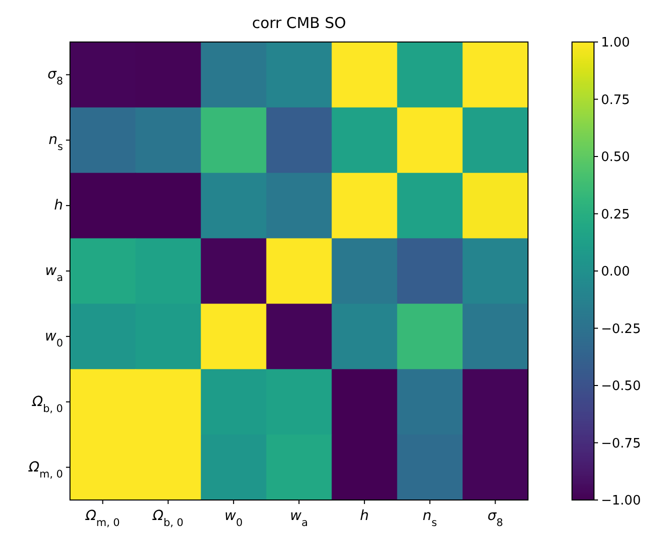 Image resolution: width=667 pixels, height=548 pixels. What do you see at coordinates (615, 157) in the screenshot?
I see `color-bar-label: 0.50` at bounding box center [615, 157].